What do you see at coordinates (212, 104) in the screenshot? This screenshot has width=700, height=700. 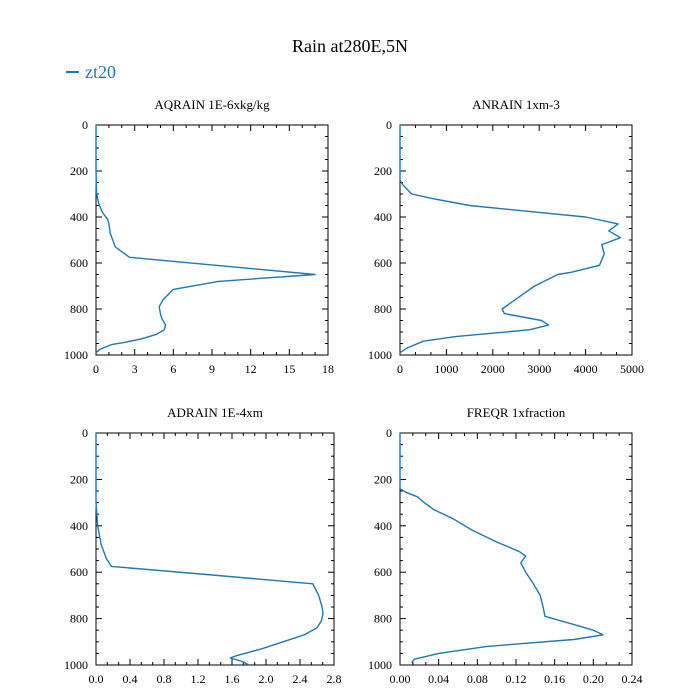 I see `panel-title: AQRAIN 1E-6xkg/kg` at bounding box center [212, 104].